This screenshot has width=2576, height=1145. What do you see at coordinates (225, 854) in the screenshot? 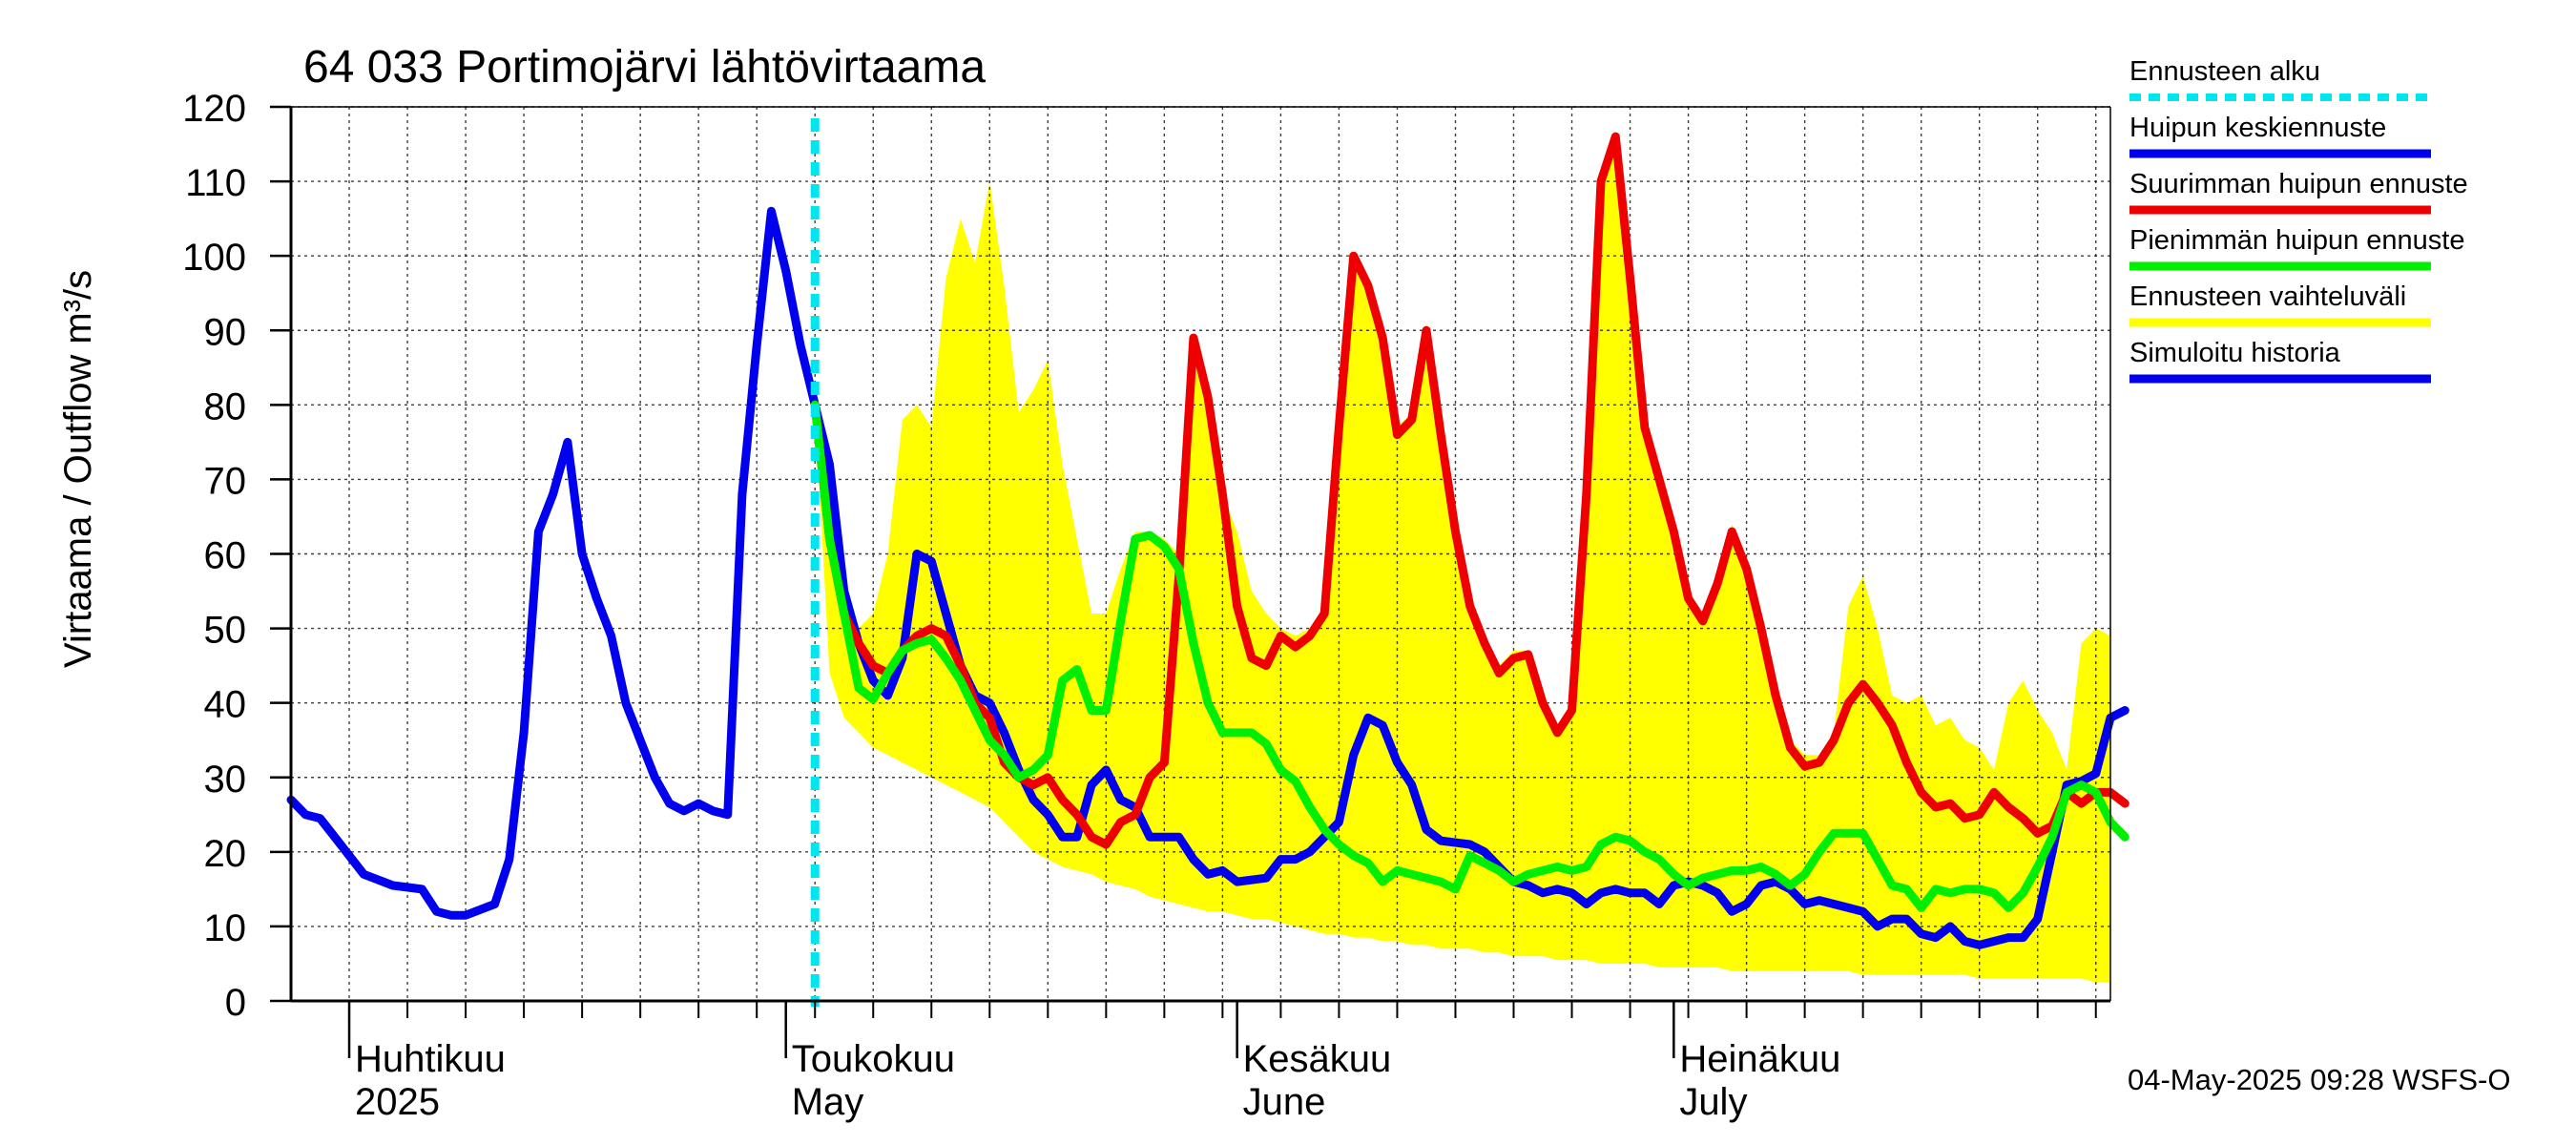
I see `y-tick-label: 20` at bounding box center [225, 854].